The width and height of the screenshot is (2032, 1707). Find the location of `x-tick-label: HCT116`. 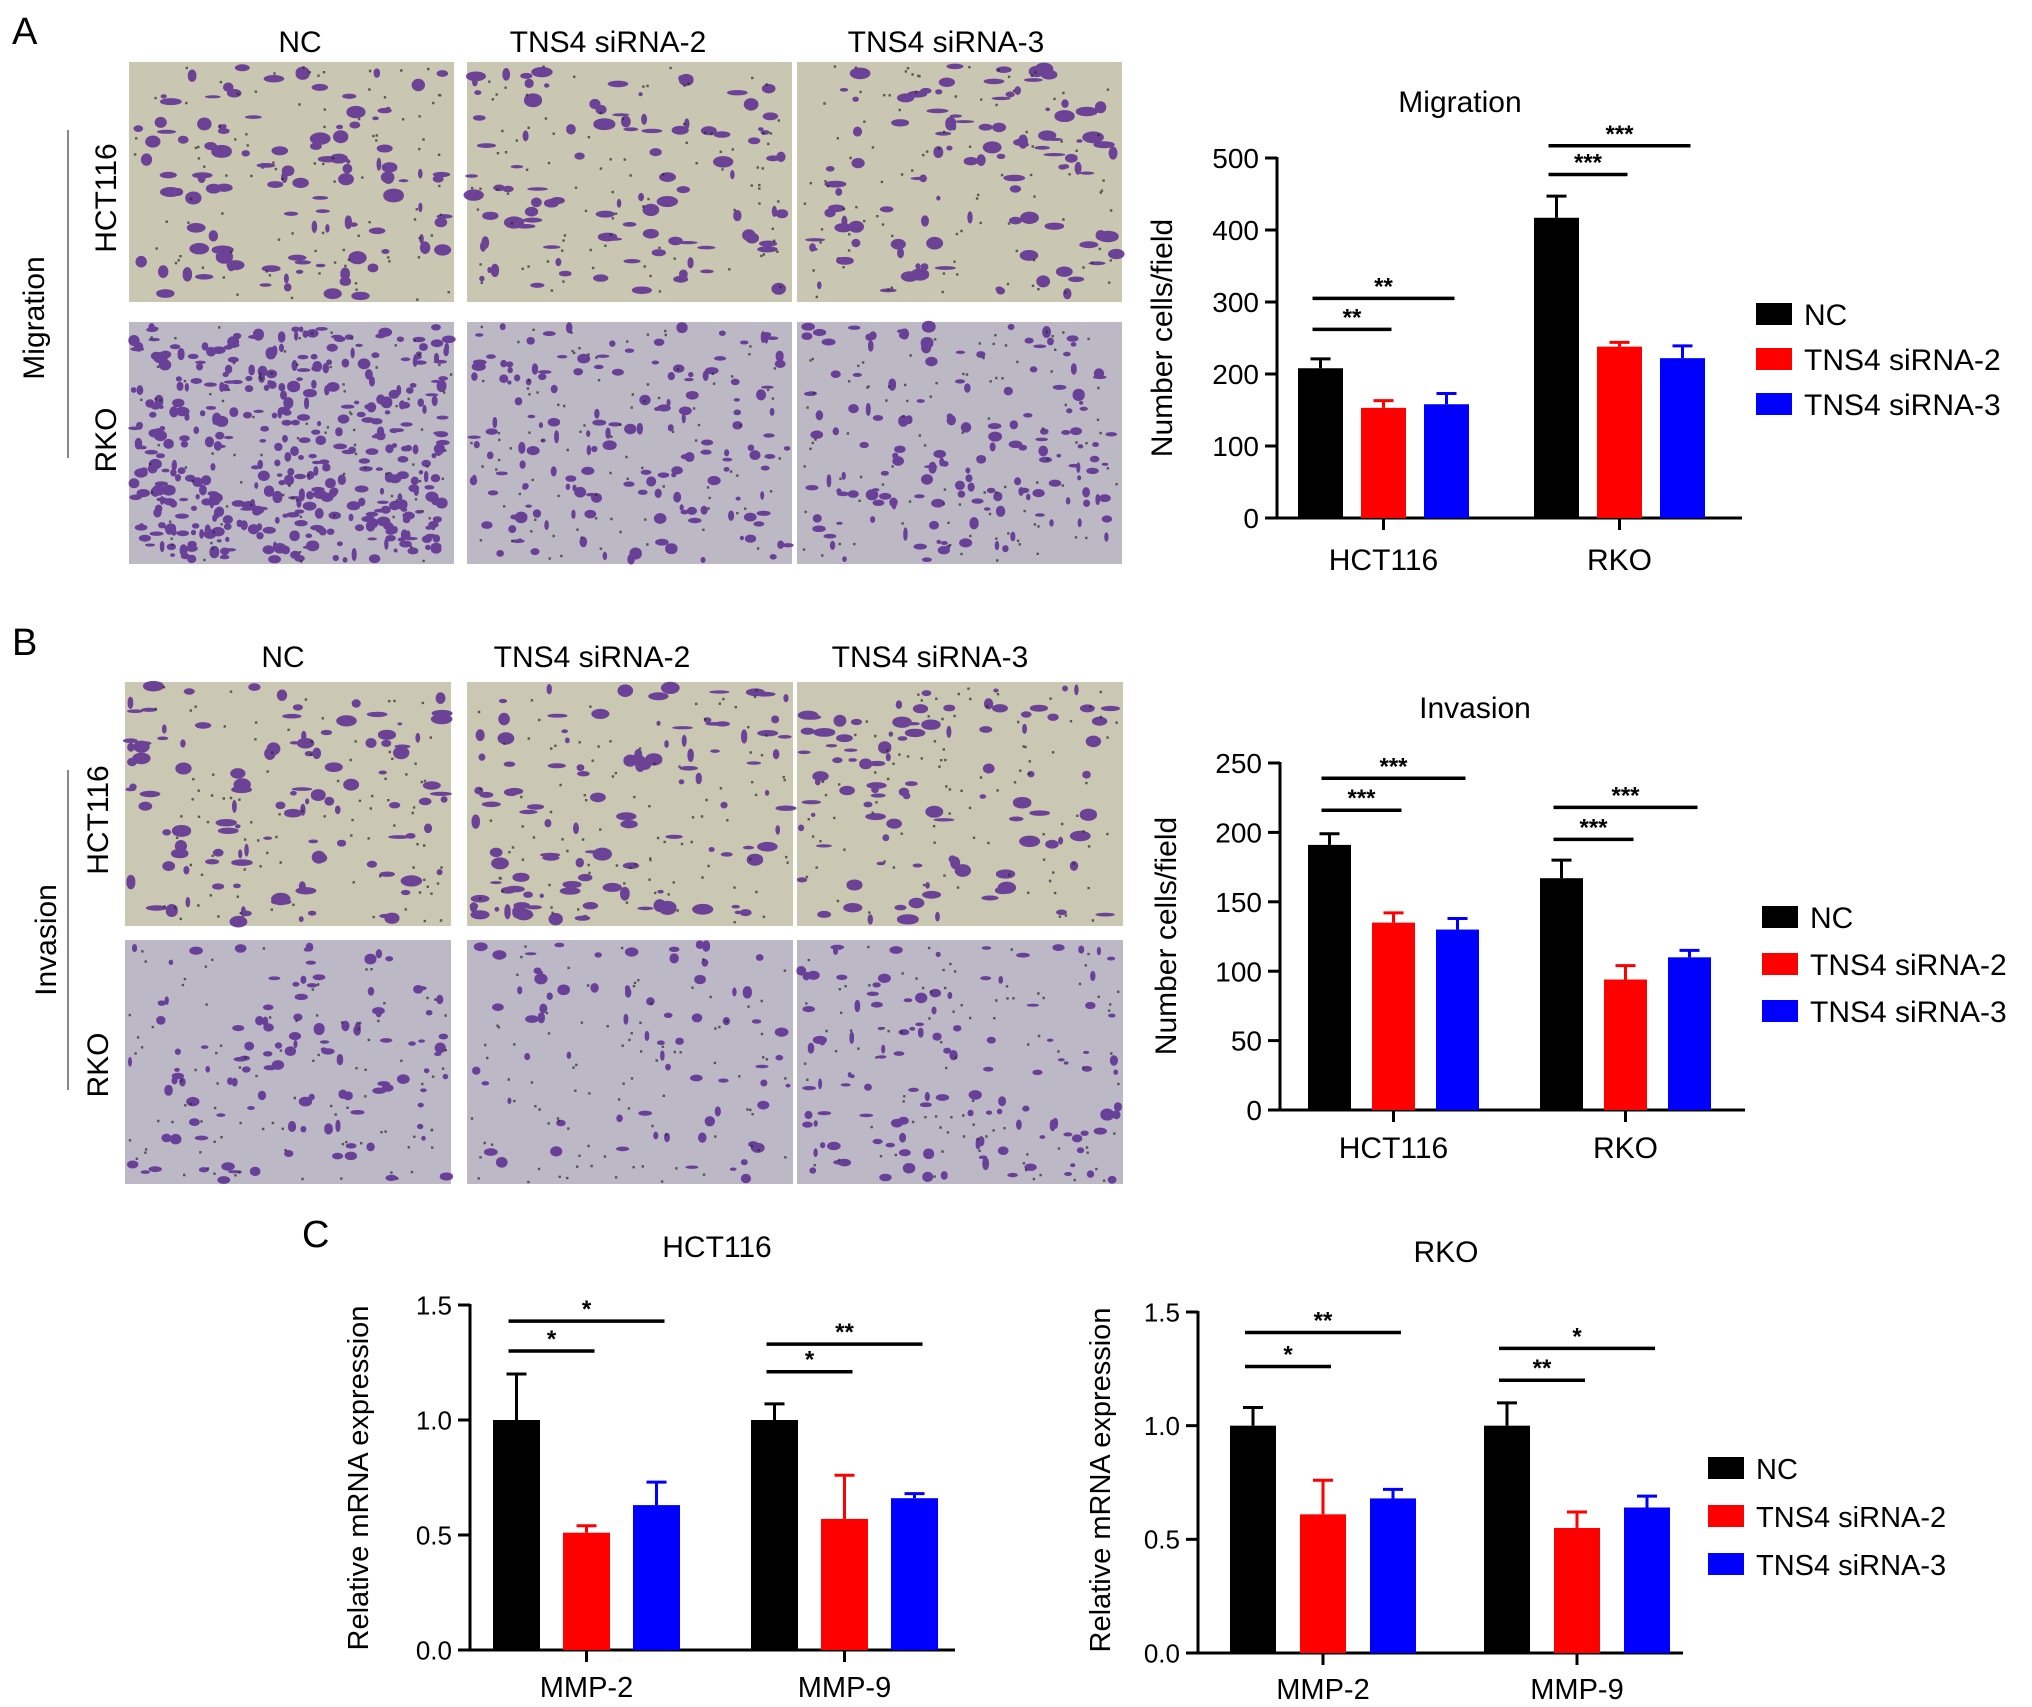

x-tick-label: HCT116 is located at coordinates (1393, 1148).